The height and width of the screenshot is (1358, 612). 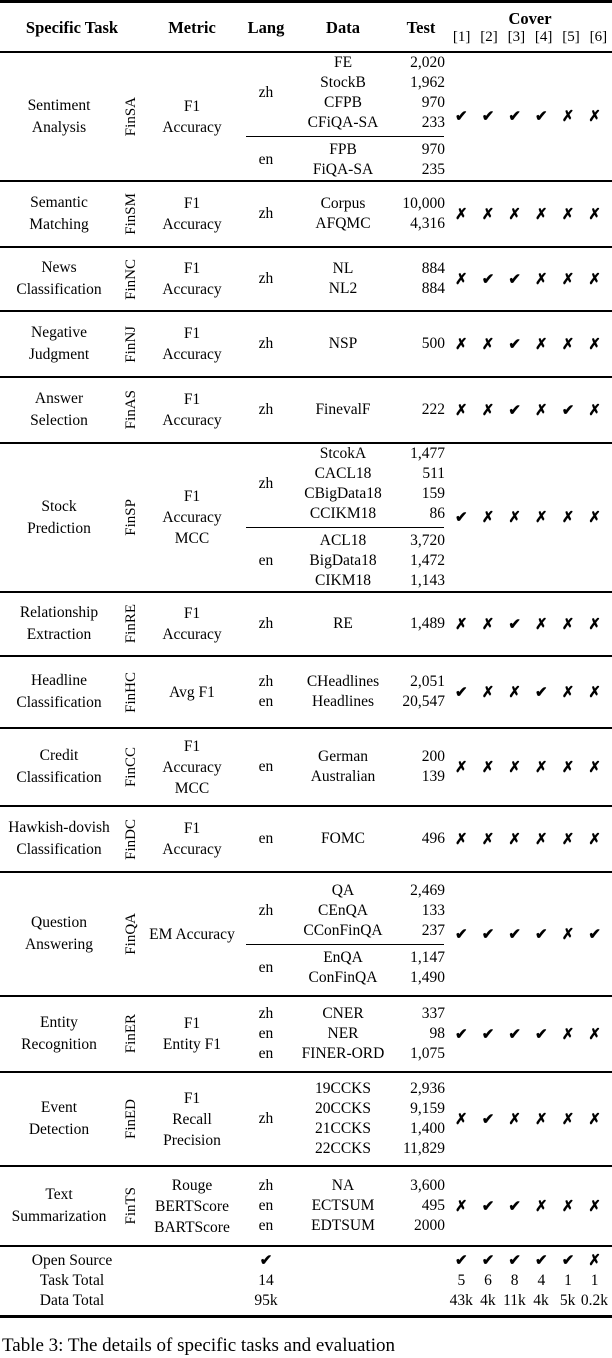 I want to click on dataset-name: CEnQA, so click(x=343, y=910).